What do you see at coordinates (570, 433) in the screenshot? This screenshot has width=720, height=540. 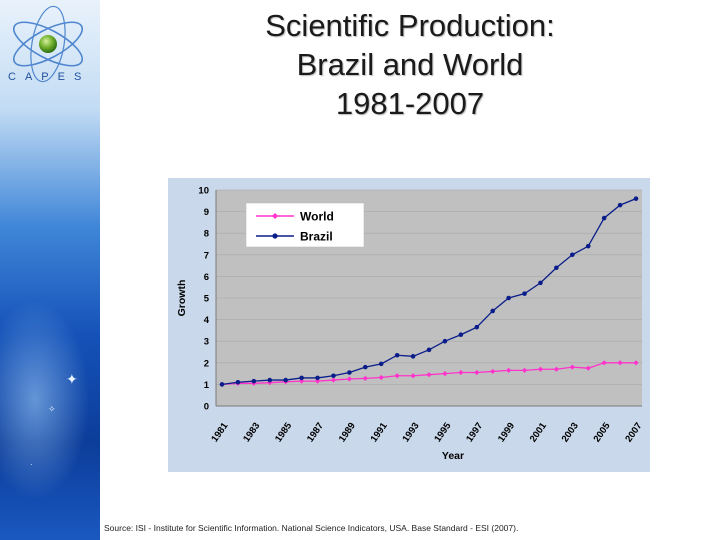 I see `x-tick-label: 2003` at bounding box center [570, 433].